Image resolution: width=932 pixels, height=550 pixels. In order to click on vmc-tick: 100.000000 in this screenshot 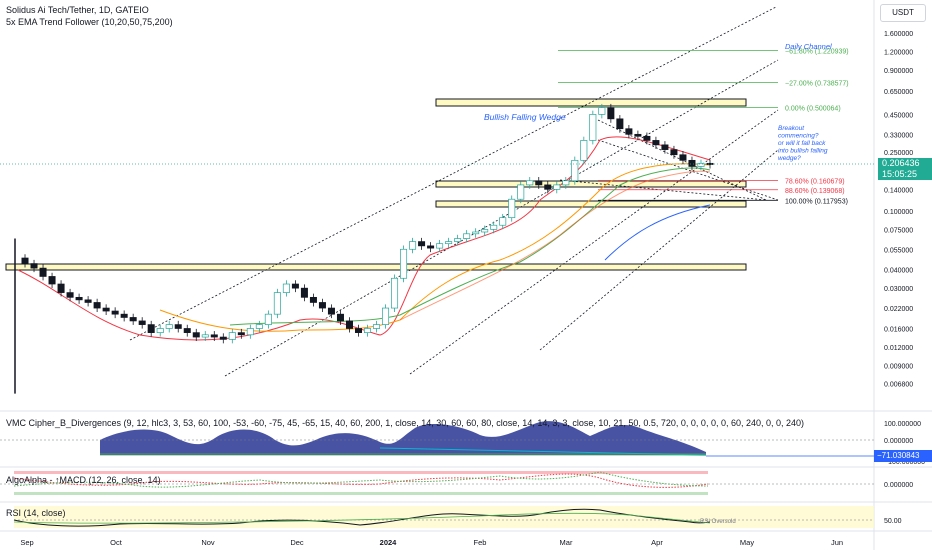, I will do `click(902, 424)`.